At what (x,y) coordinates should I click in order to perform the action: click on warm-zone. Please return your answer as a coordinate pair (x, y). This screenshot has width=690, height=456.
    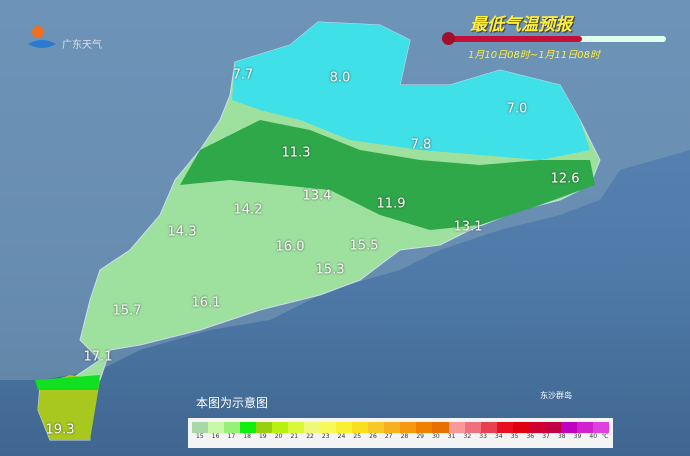
    Looking at the image, I should click on (69, 407).